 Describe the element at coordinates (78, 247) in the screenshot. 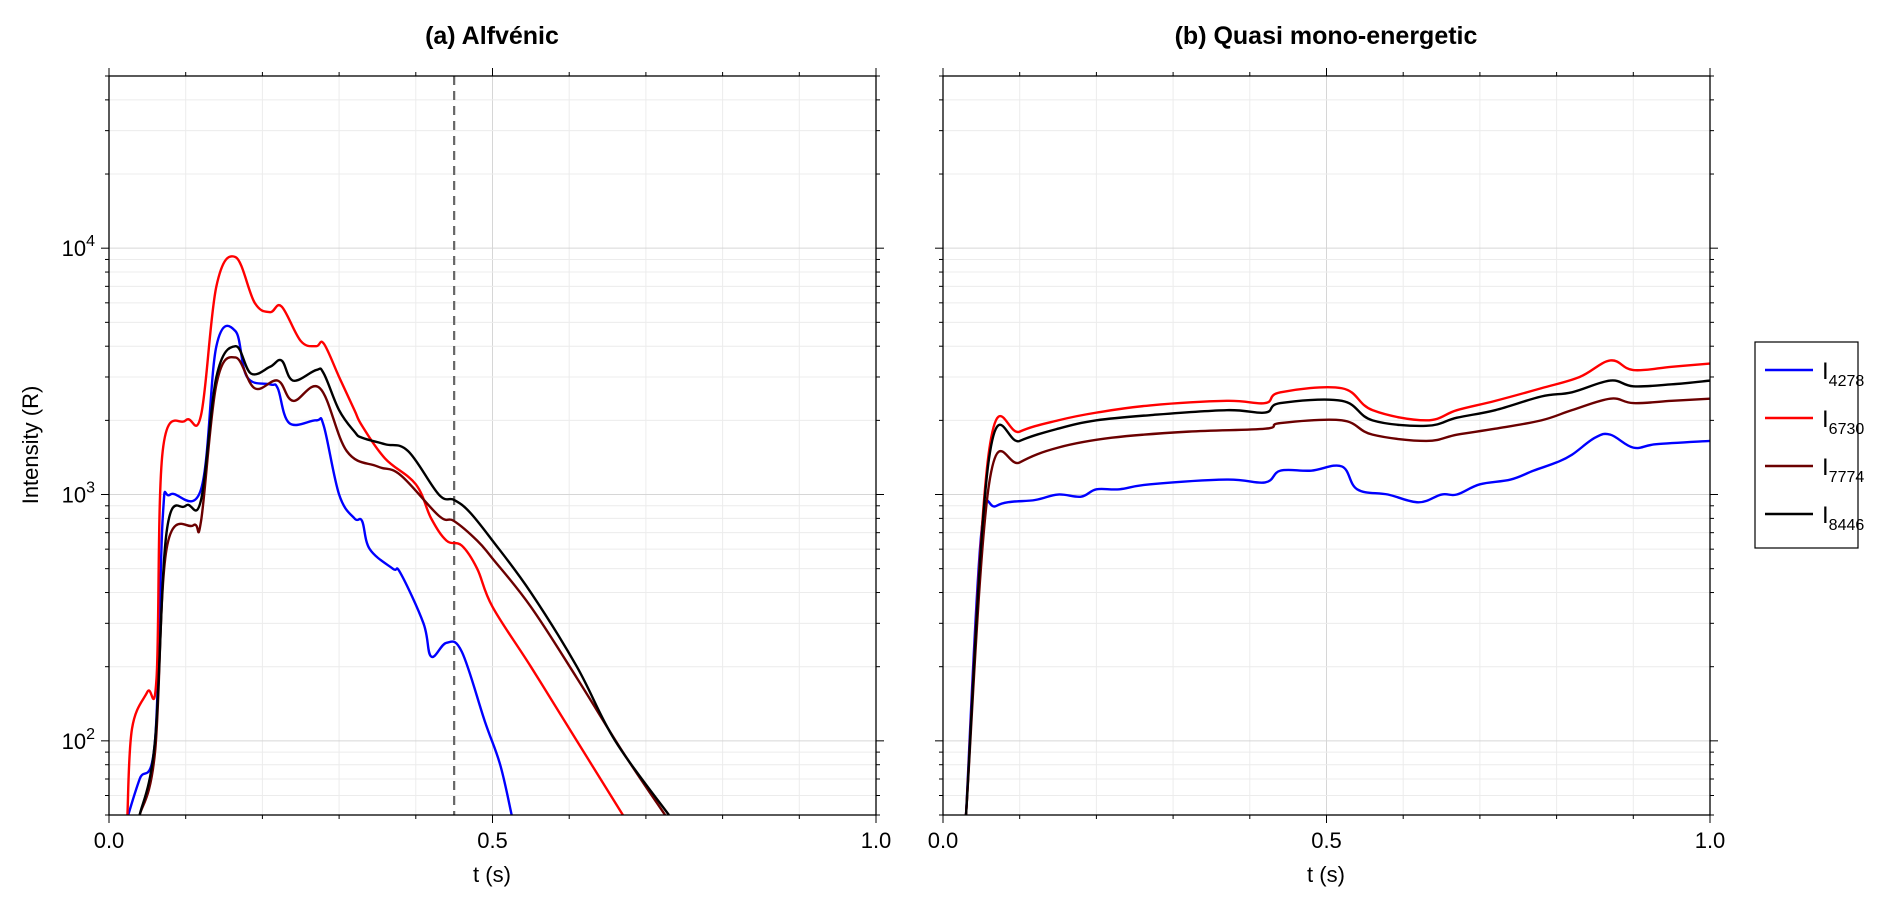

I see `y-tick-label: 10⁴` at that location.